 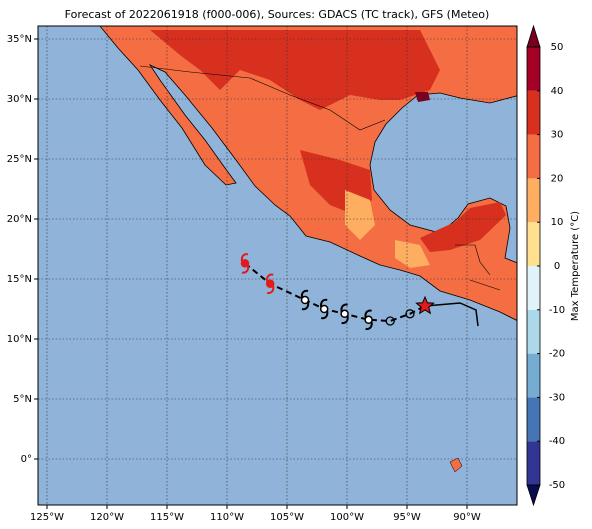 What do you see at coordinates (47, 517) in the screenshot?
I see `lon-tick-label: 125°W` at bounding box center [47, 517].